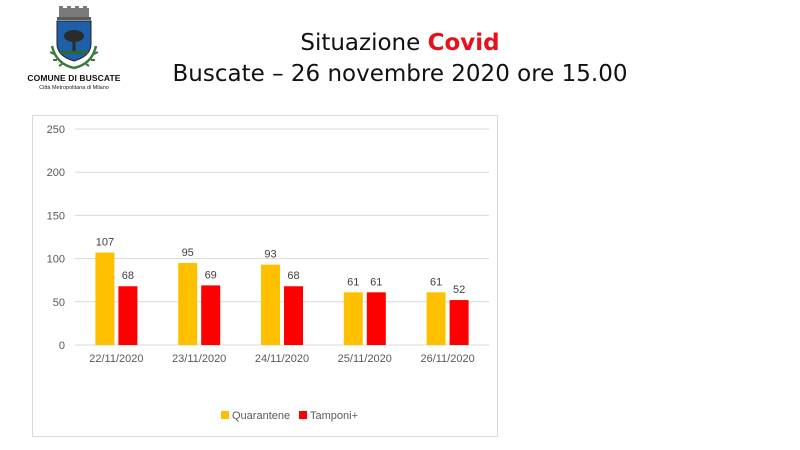 The width and height of the screenshot is (800, 450). What do you see at coordinates (211, 275) in the screenshot?
I see `data-label: 69` at bounding box center [211, 275].